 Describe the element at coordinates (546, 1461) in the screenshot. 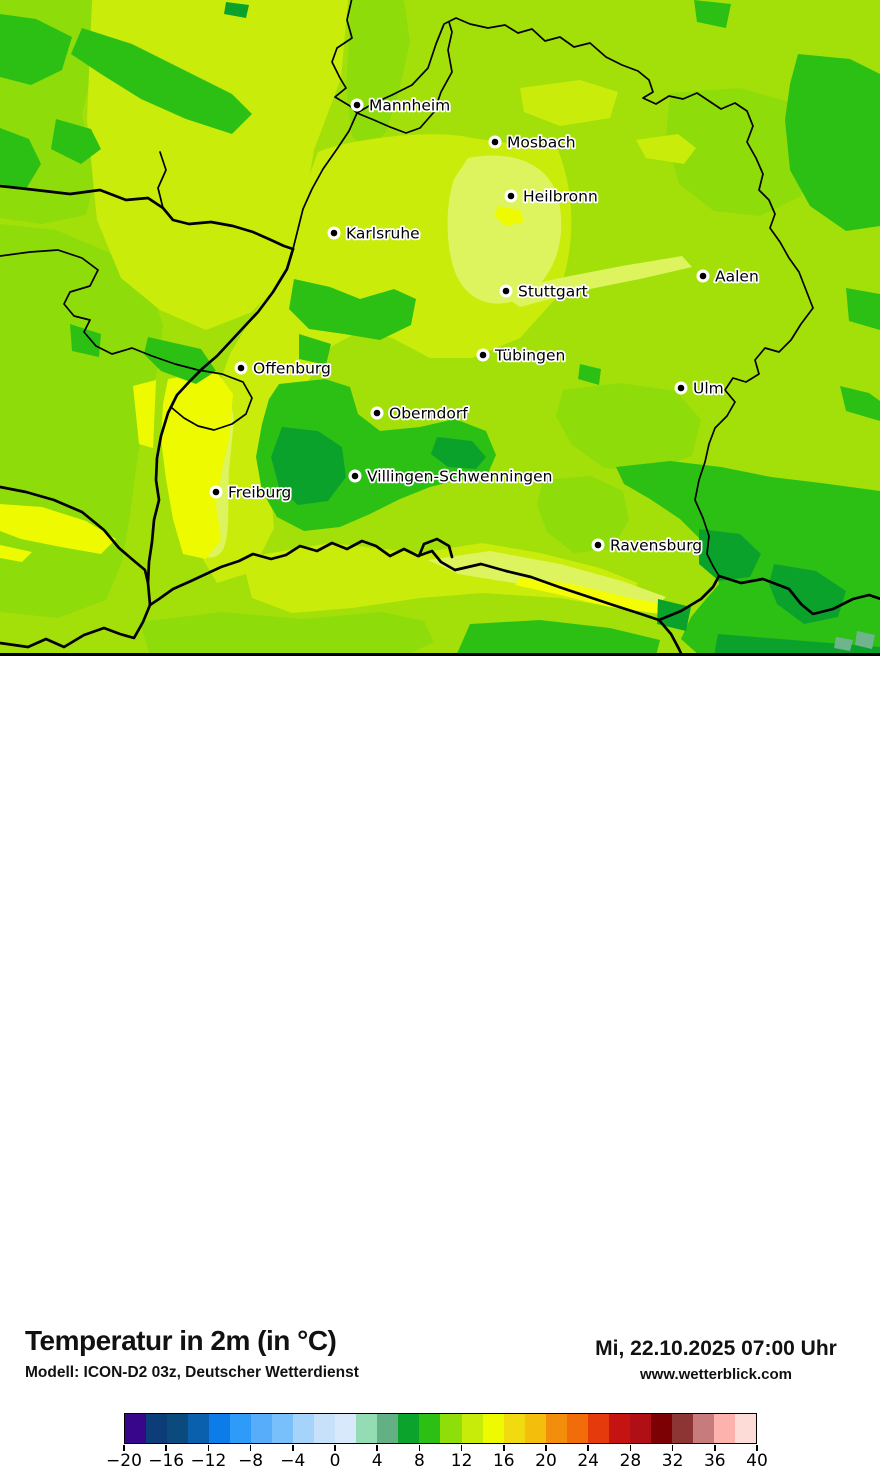

I see `legend-tick-label: 20` at that location.